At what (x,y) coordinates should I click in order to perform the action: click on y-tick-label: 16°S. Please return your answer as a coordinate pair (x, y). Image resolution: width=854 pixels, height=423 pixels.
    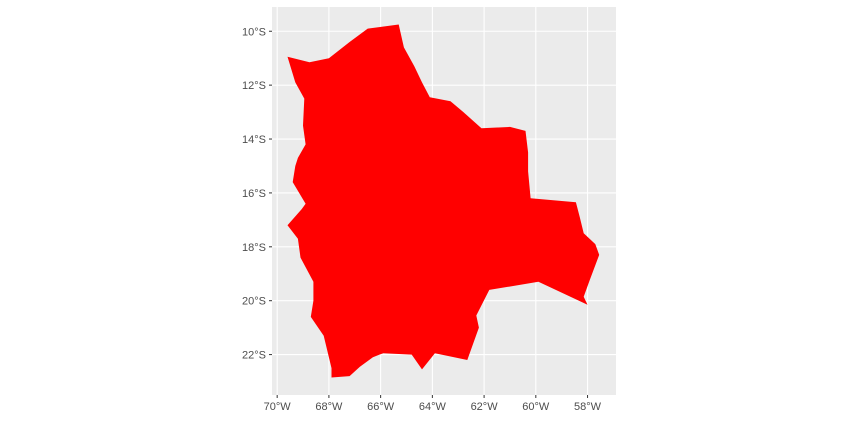
    Looking at the image, I should click on (254, 194).